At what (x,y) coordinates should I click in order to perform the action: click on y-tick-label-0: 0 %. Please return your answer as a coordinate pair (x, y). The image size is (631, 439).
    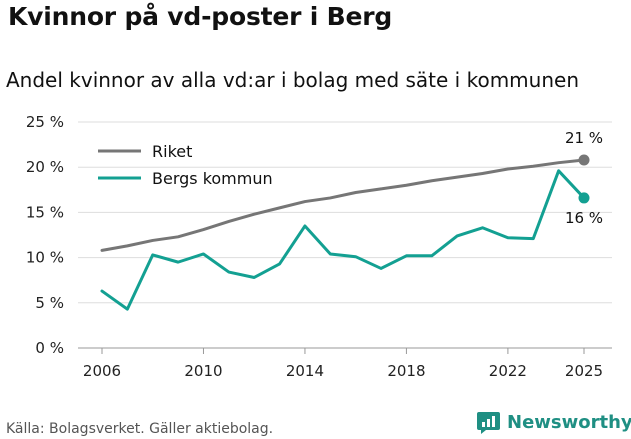
    Looking at the image, I should click on (49, 348).